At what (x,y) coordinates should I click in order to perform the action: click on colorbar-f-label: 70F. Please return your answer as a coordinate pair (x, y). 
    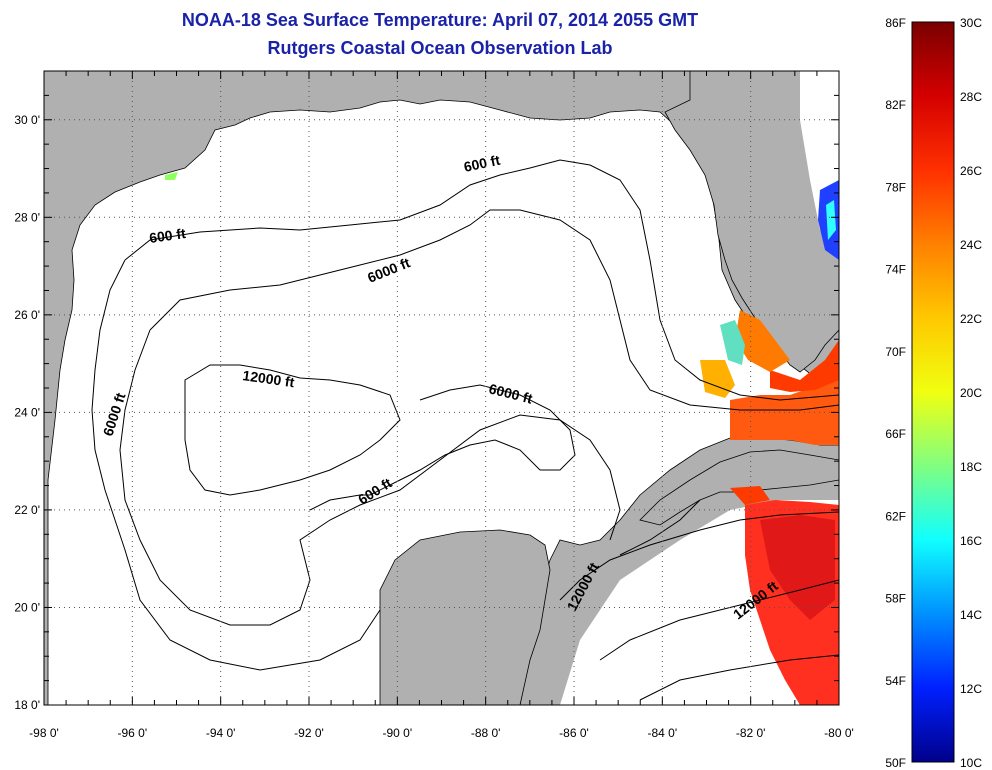
    Looking at the image, I should click on (895, 352).